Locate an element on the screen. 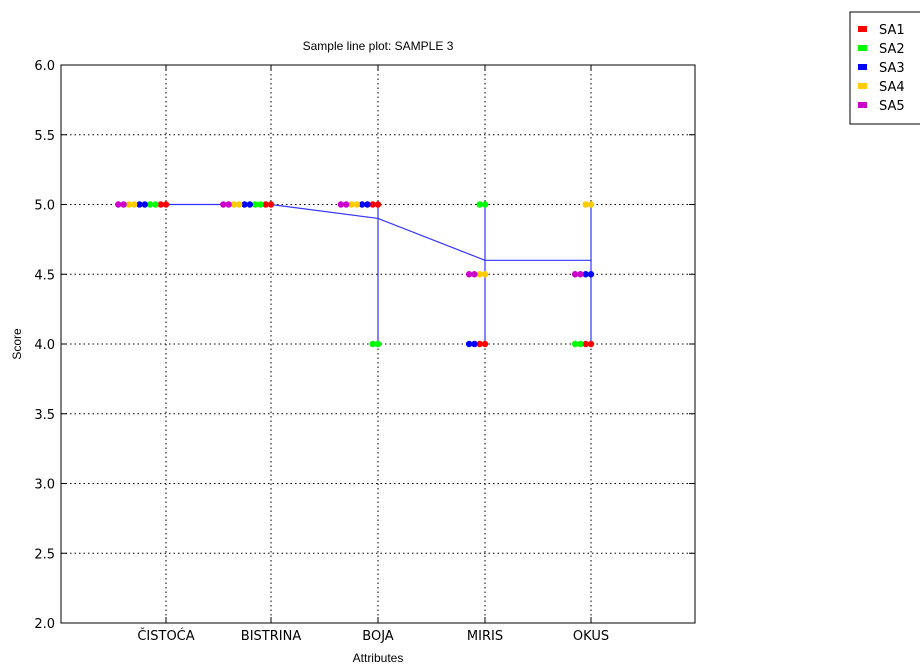 The width and height of the screenshot is (920, 666). mean-line-group is located at coordinates (379, 273).